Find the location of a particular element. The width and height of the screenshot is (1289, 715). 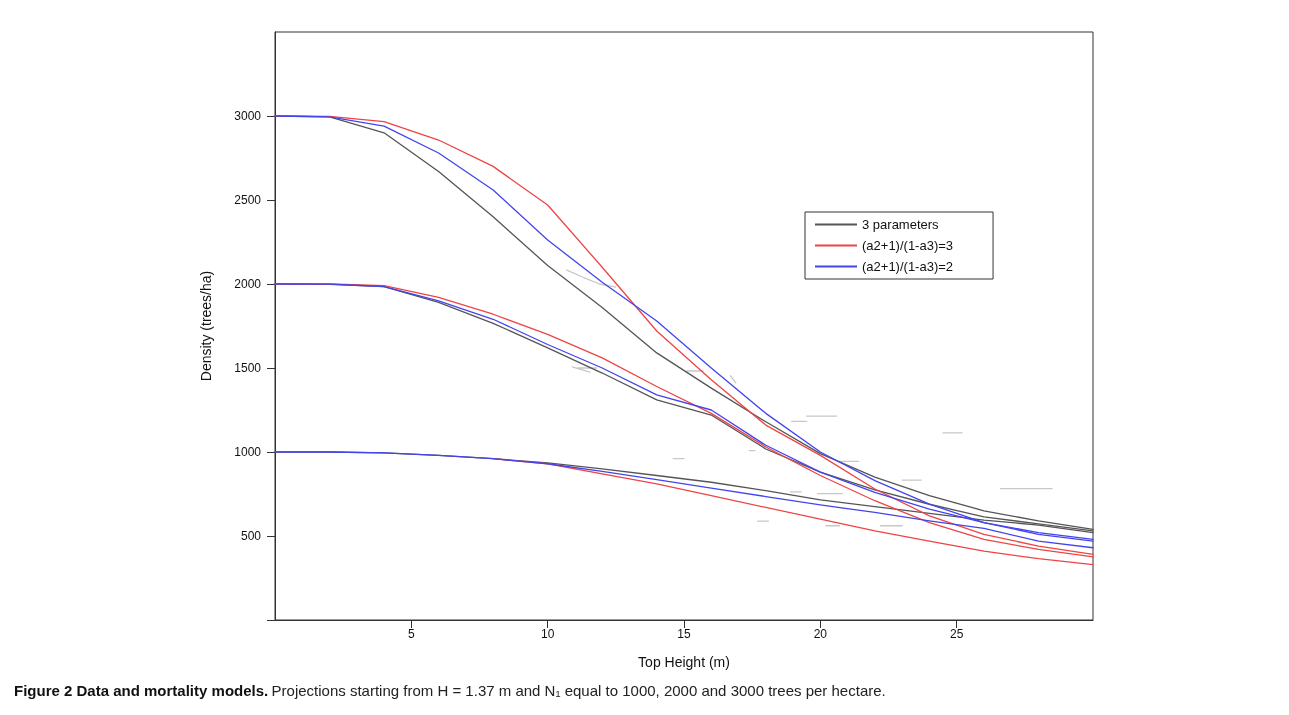

caption: Figure 2 Data and mortality models. is located at coordinates (141, 690).